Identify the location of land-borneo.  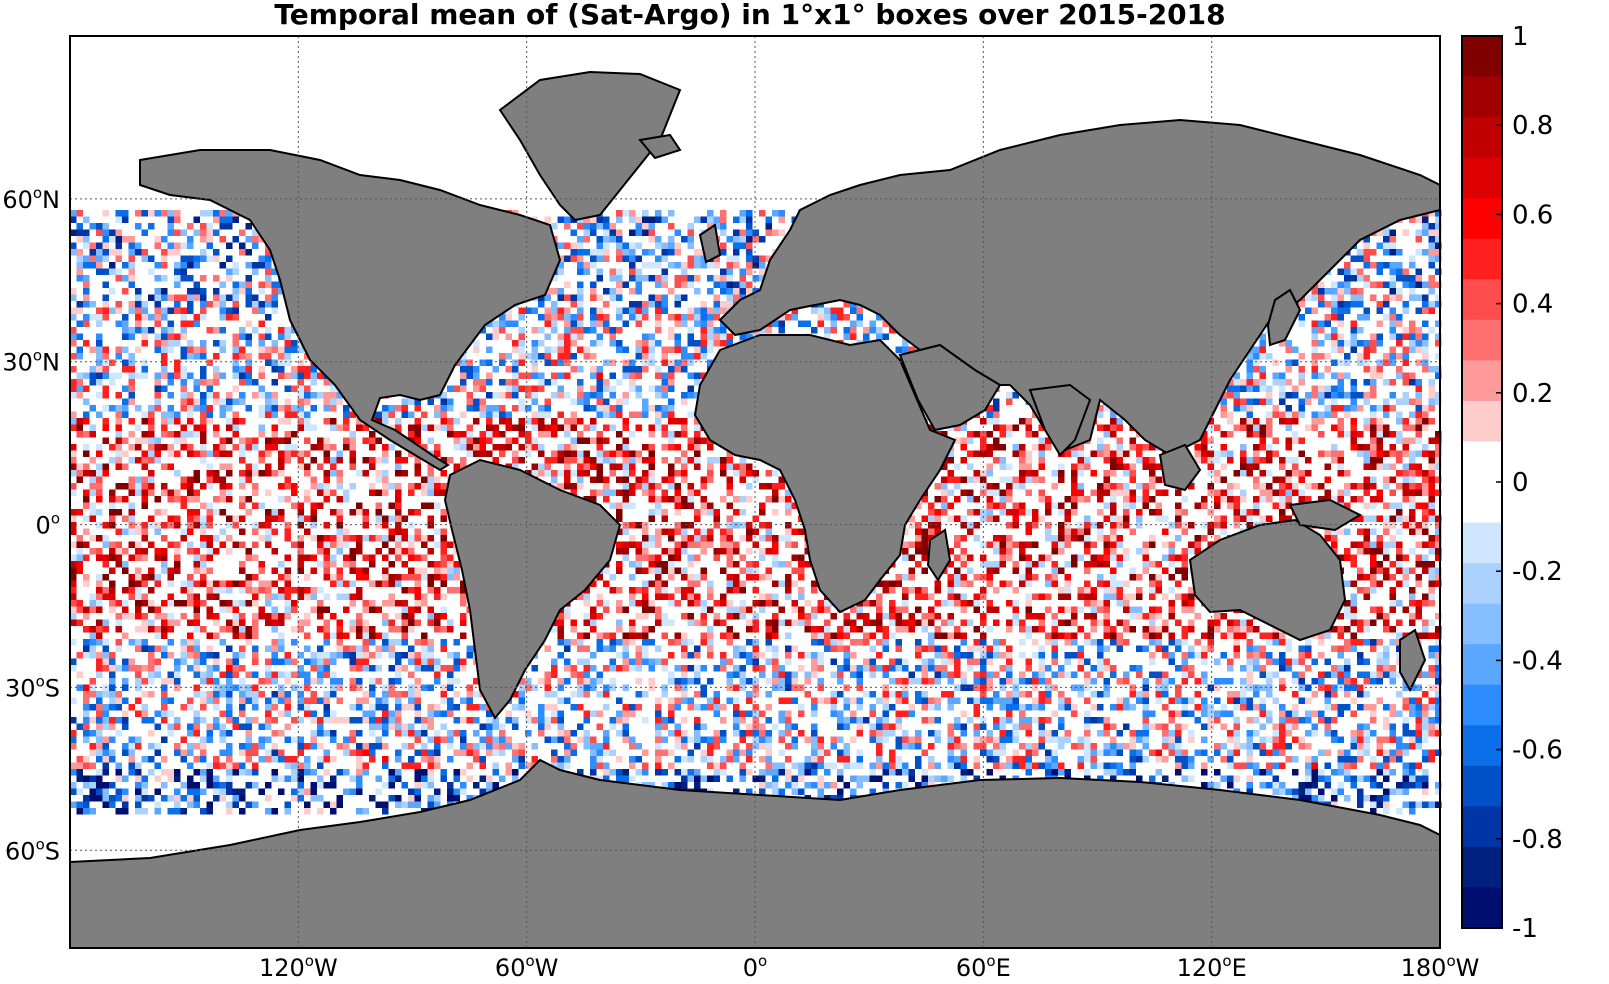
(1180, 467).